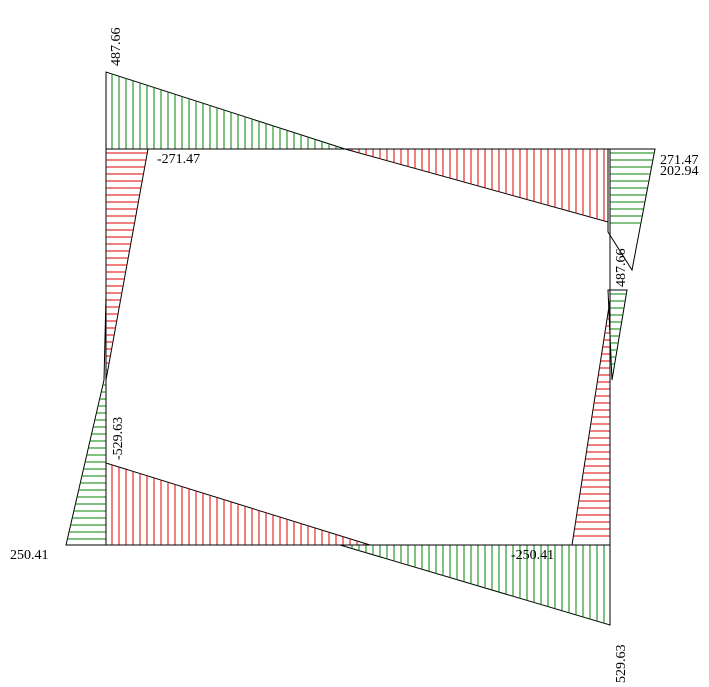 The image size is (709, 687). Describe the element at coordinates (238, 504) in the screenshot. I see `bottom-beam-negative` at that location.